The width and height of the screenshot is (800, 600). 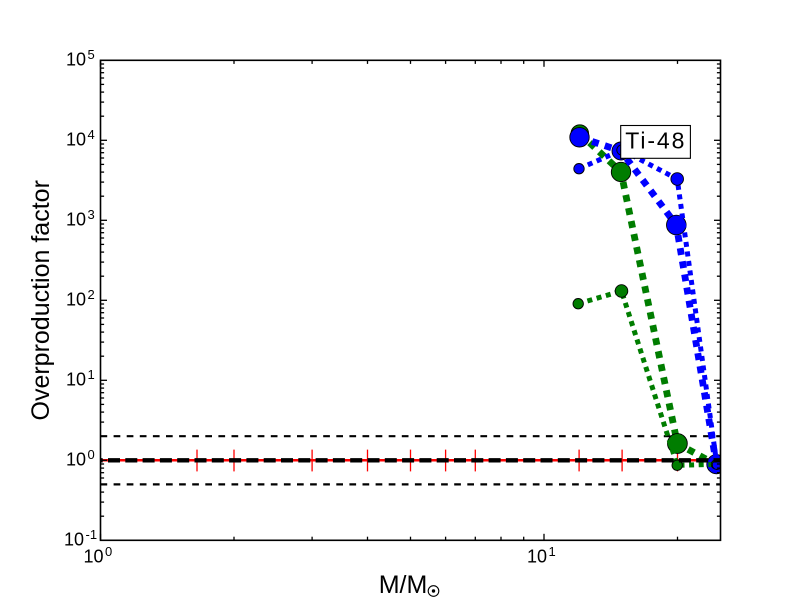 I want to click on svg-text: 3, so click(x=91, y=214).